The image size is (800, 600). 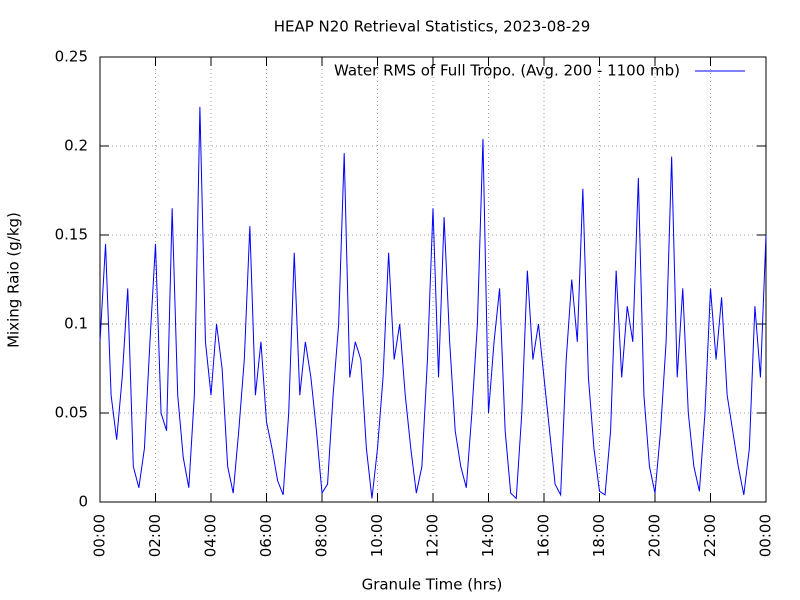 What do you see at coordinates (76, 146) in the screenshot?
I see `y-tick-label: 0.2` at bounding box center [76, 146].